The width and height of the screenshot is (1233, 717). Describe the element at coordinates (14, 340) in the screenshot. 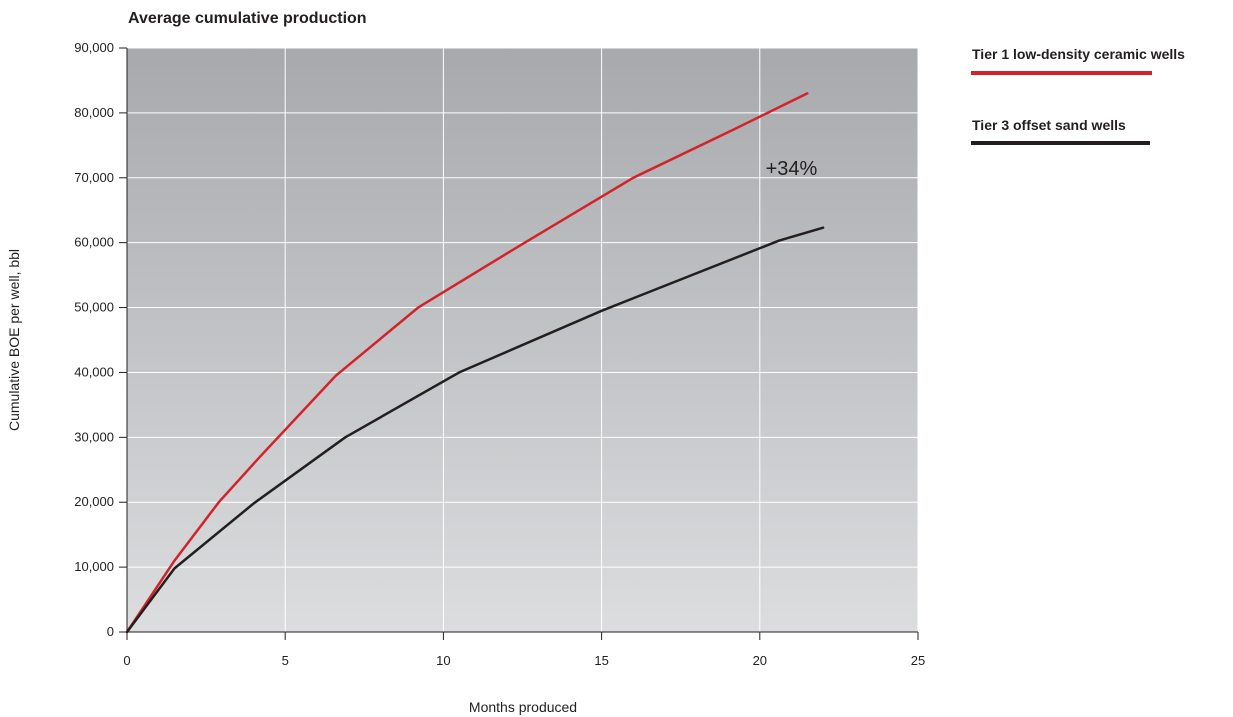

I see `y-axis-label: Cumulative BOE per well, bbl` at that location.